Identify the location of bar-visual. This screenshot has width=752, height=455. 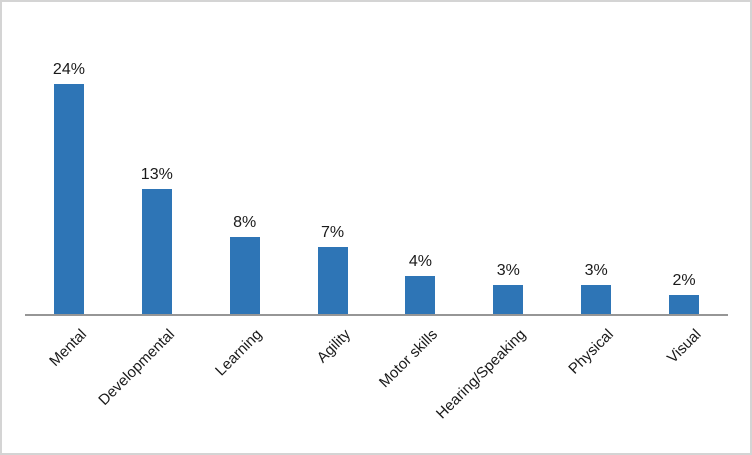
(684, 304).